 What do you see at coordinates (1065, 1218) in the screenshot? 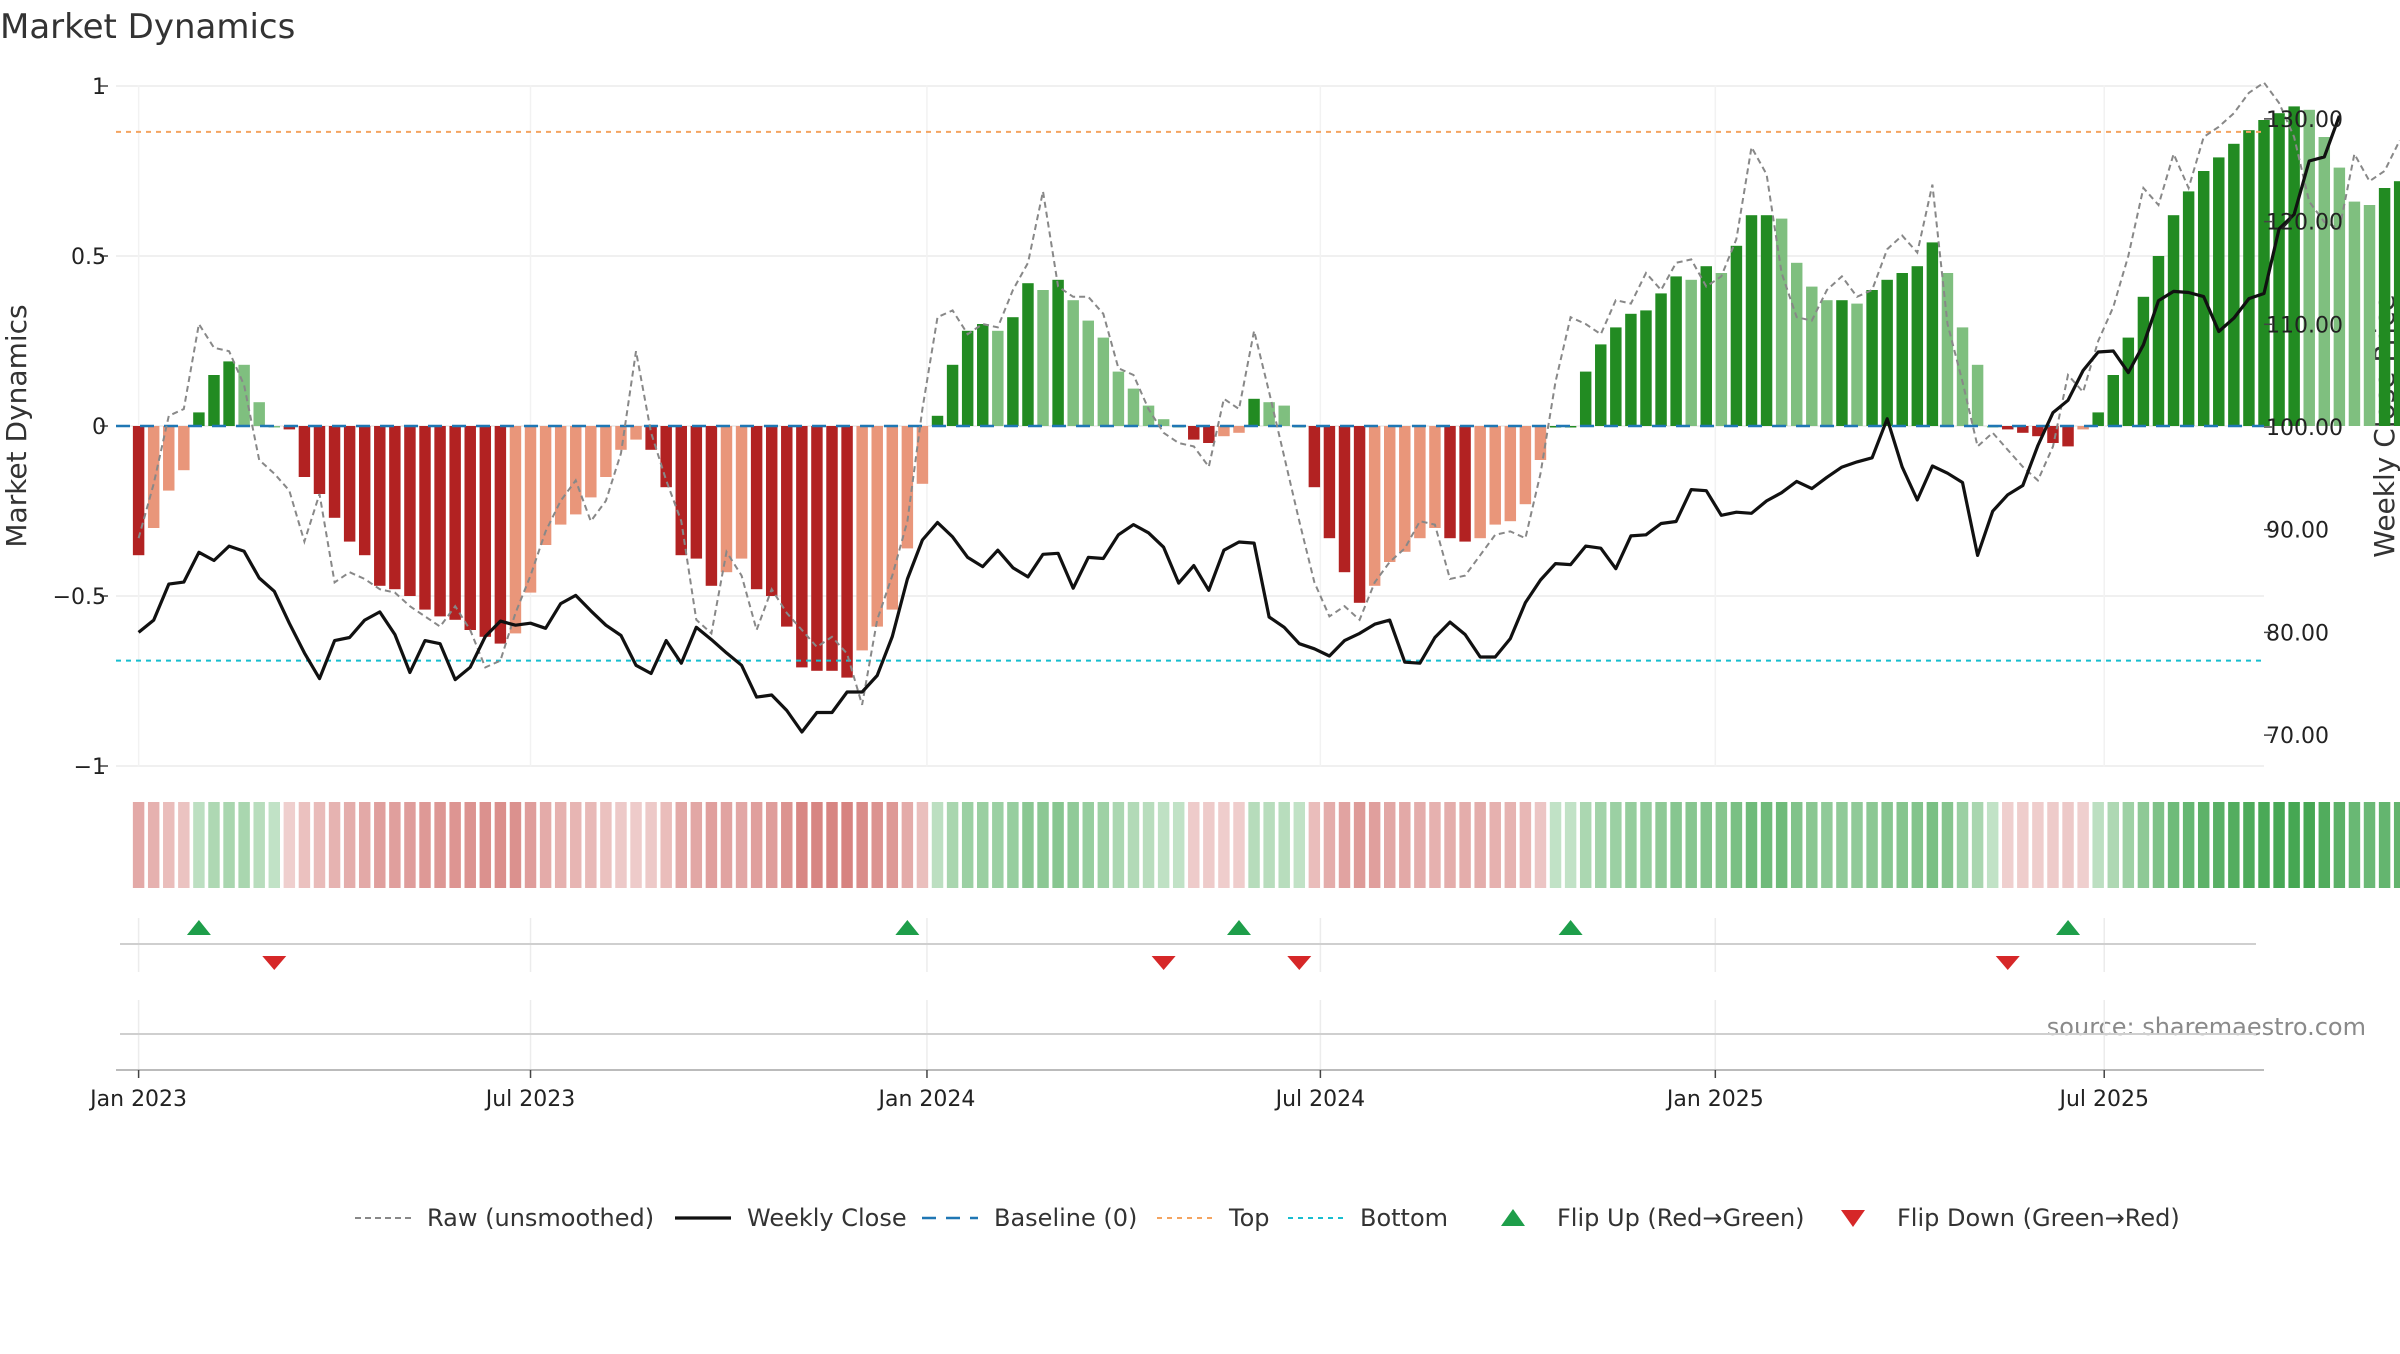
I see `legend-label: Baseline (0)` at bounding box center [1065, 1218].